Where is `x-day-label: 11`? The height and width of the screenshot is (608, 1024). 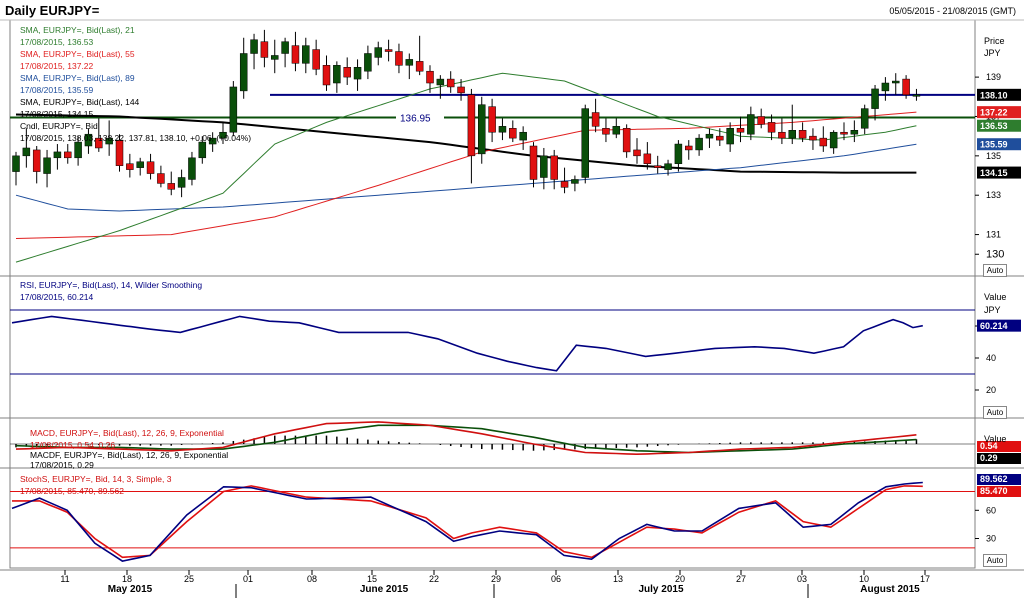
x-day-label: 11 is located at coordinates (64, 579).